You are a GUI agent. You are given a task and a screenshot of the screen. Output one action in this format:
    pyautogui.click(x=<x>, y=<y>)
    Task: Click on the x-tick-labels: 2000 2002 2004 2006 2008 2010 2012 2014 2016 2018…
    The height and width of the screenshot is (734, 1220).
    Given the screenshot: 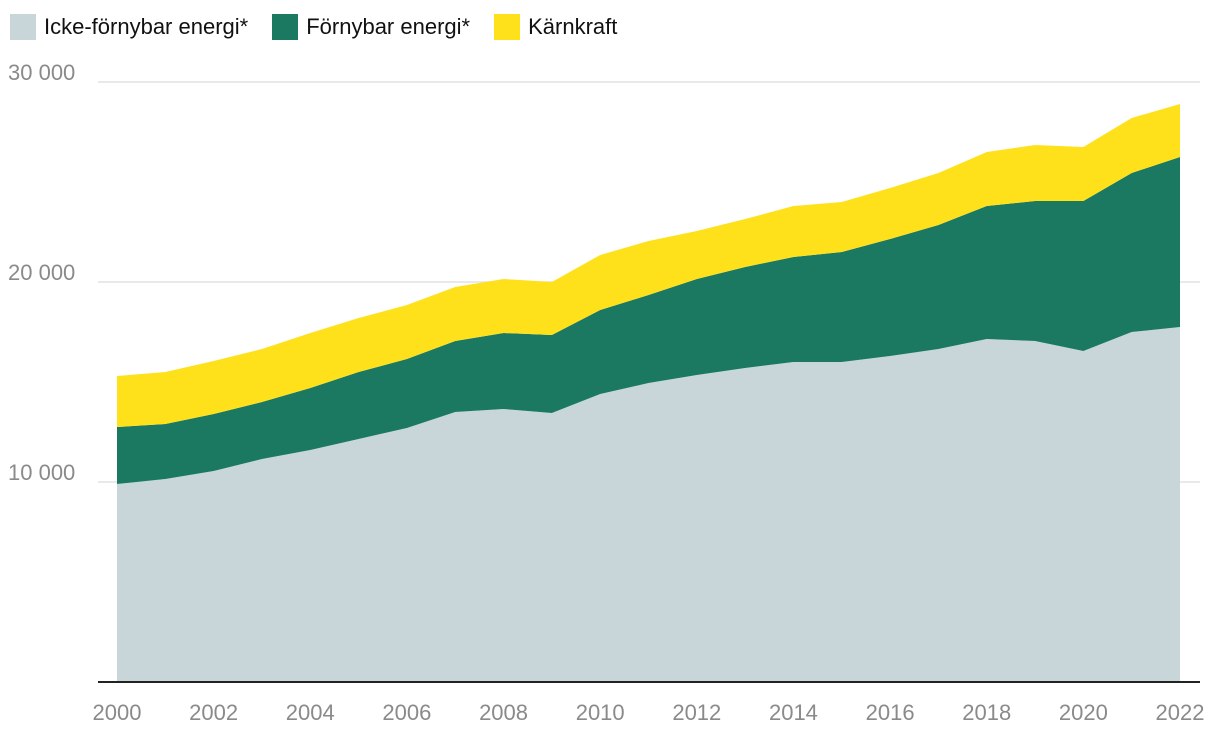 What is the action you would take?
    pyautogui.click(x=649, y=712)
    